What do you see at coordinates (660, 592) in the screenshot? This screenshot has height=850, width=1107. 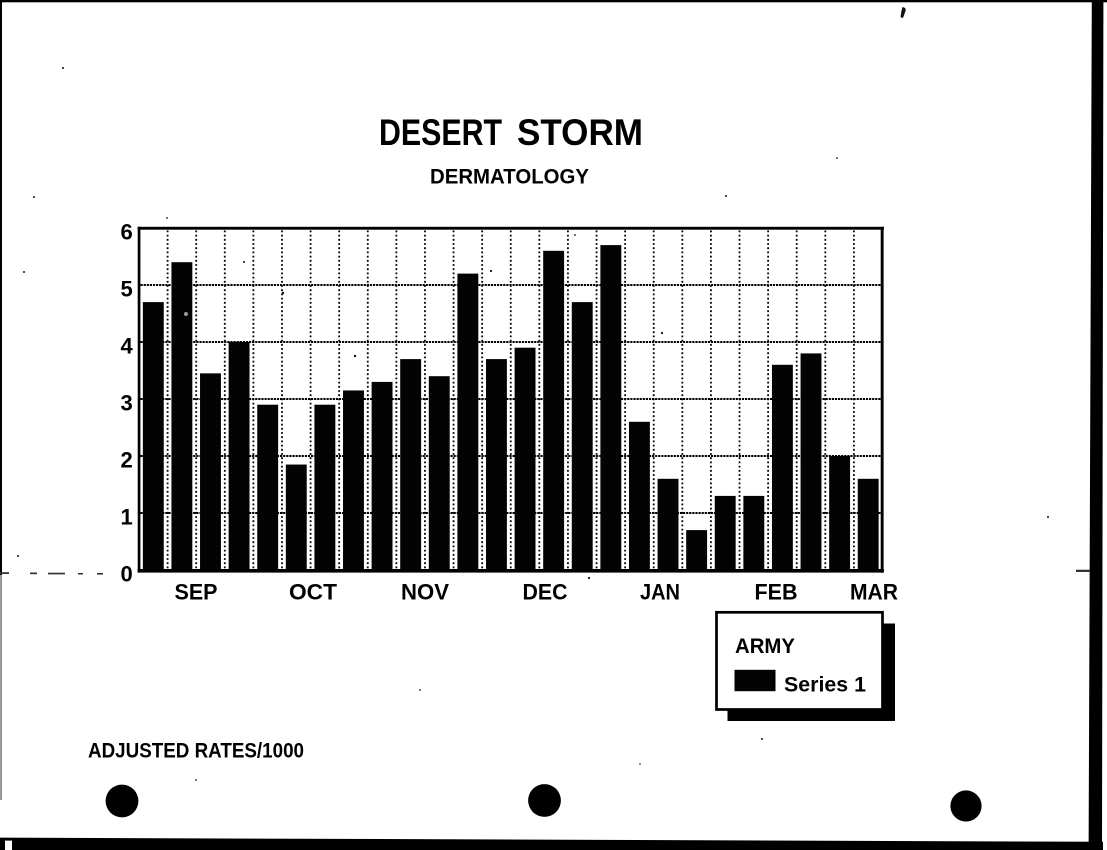 I see `svg-text: JAN` at bounding box center [660, 592].